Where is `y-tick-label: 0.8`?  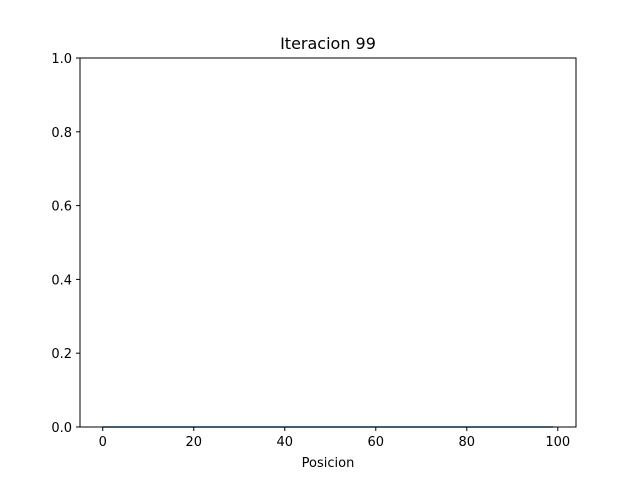
y-tick-label: 0.8 is located at coordinates (61, 133).